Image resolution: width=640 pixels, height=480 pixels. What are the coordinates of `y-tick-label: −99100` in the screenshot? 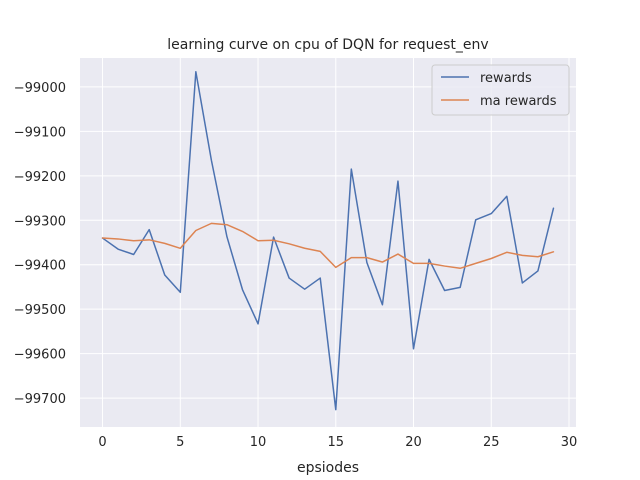 It's located at (40, 132).